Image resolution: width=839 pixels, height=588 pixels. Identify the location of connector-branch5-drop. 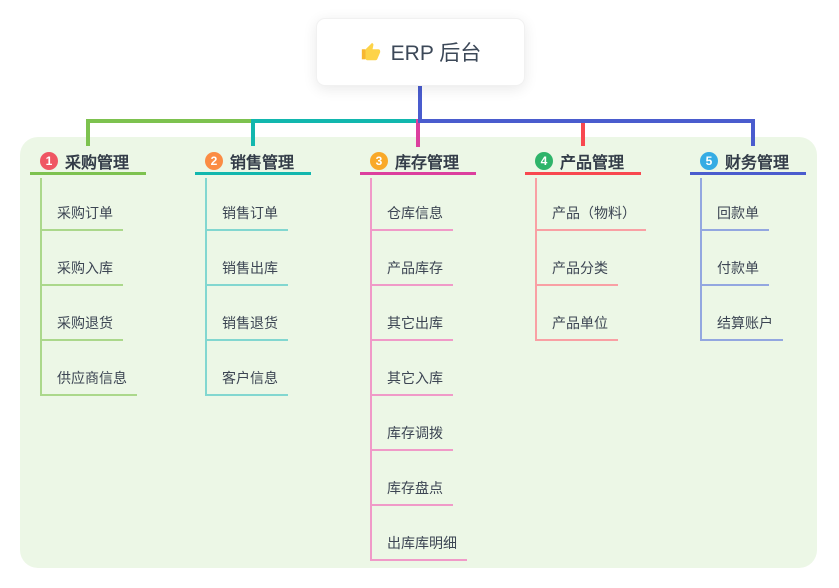
(753, 132).